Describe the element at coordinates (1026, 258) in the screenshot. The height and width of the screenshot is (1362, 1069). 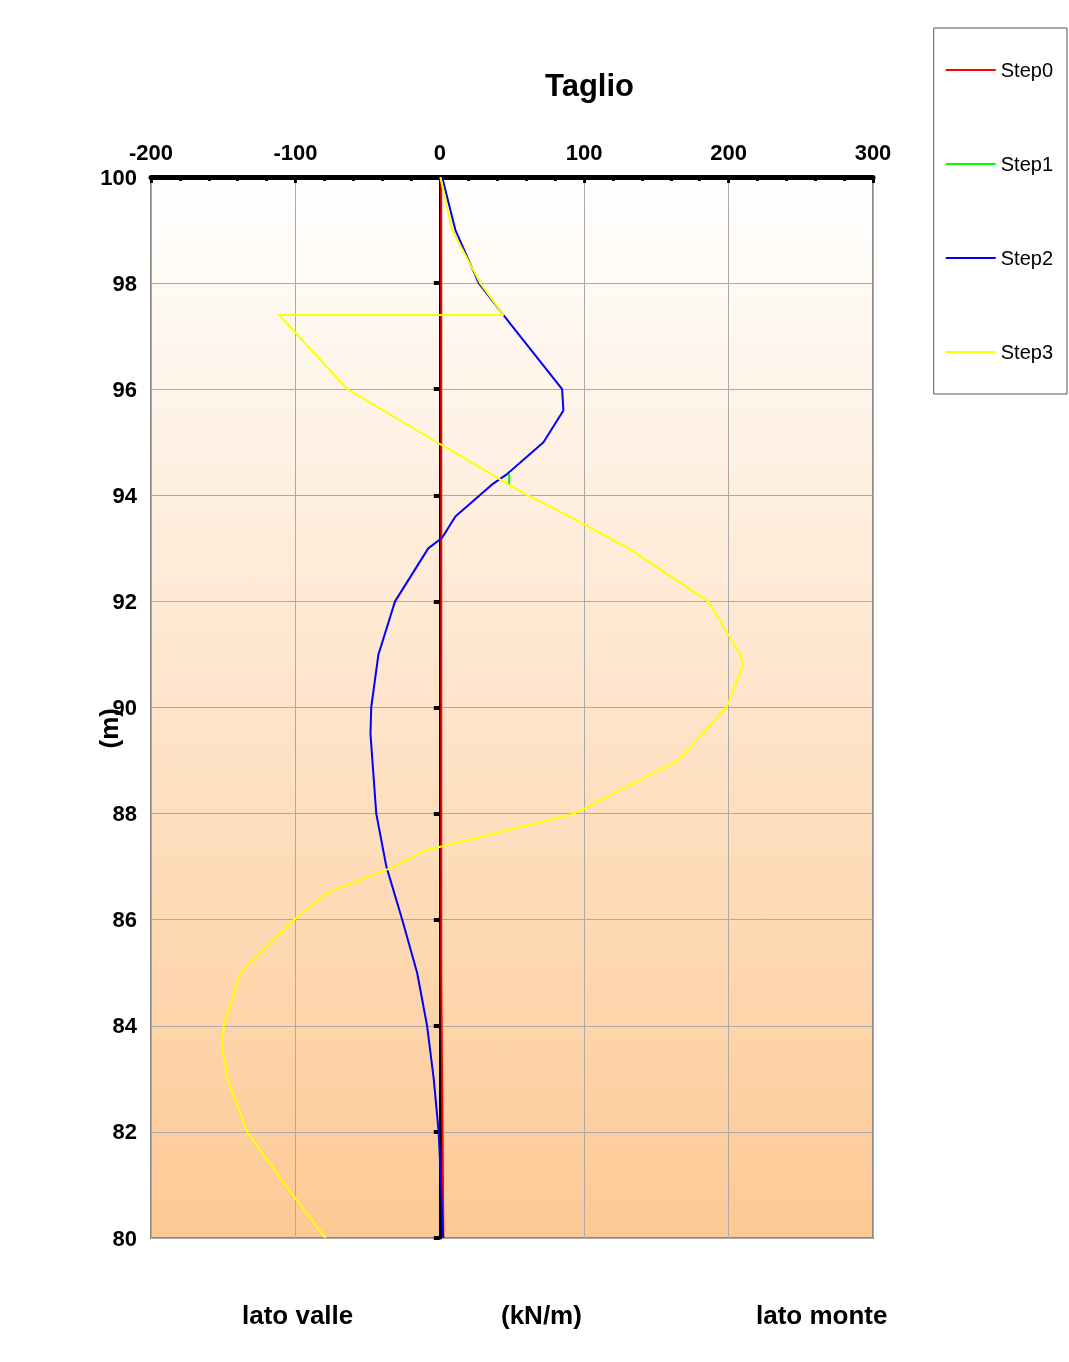
I see `legend-label: Step2` at that location.